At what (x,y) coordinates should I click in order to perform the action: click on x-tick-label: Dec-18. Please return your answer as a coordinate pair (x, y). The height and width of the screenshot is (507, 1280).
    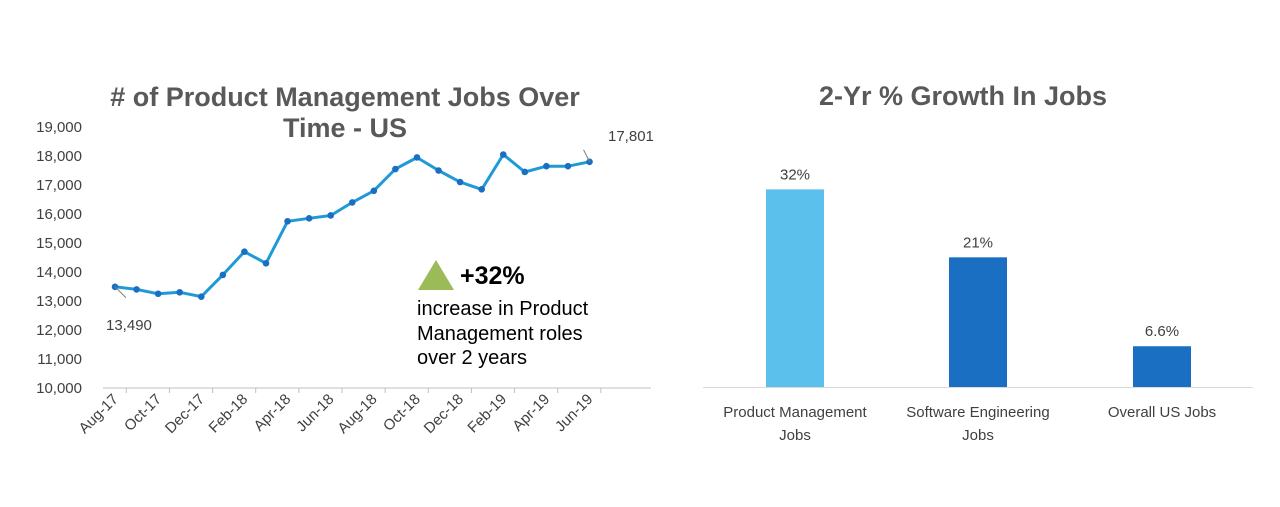
    Looking at the image, I should click on (444, 414).